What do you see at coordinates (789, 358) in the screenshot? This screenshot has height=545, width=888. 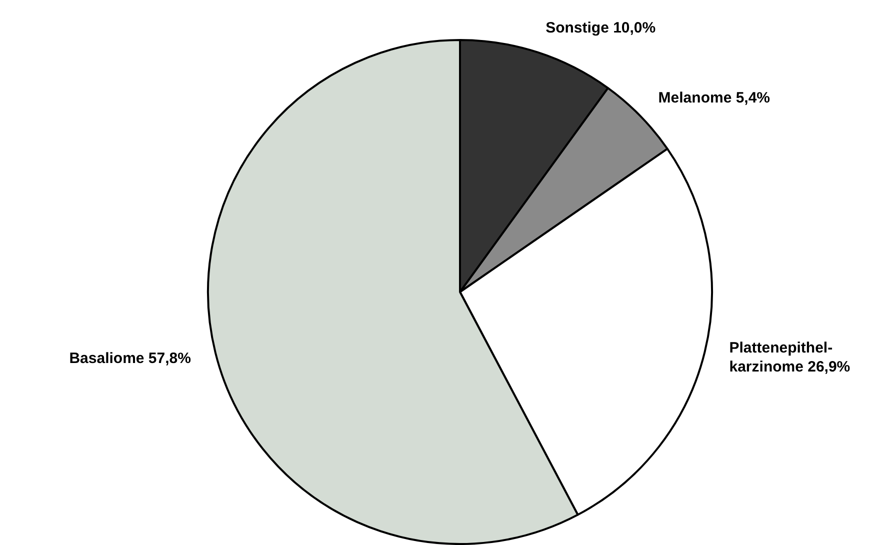 I see `slice-label: Plattenepithel-karzinome 26,9%` at bounding box center [789, 358].